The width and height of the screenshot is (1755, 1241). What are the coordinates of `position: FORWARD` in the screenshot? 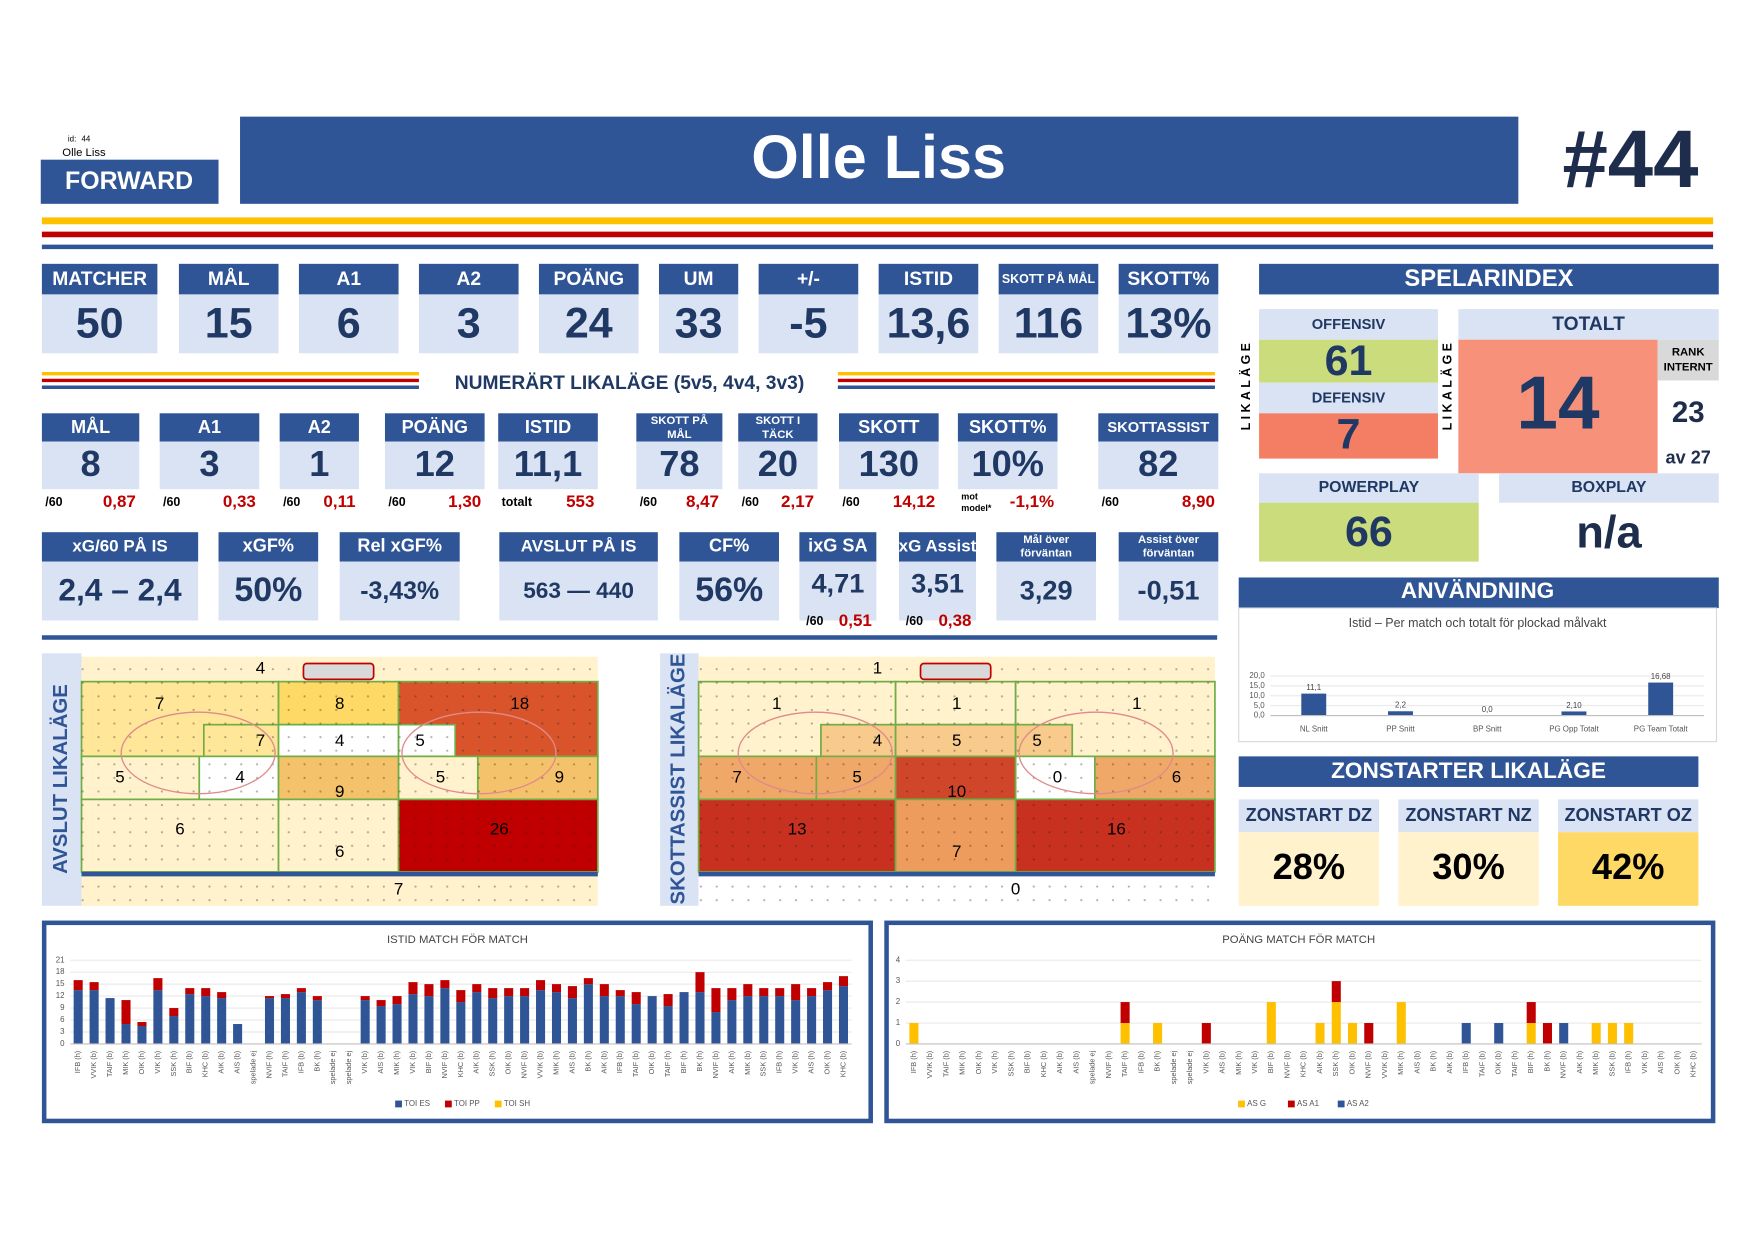 It's located at (129, 181).